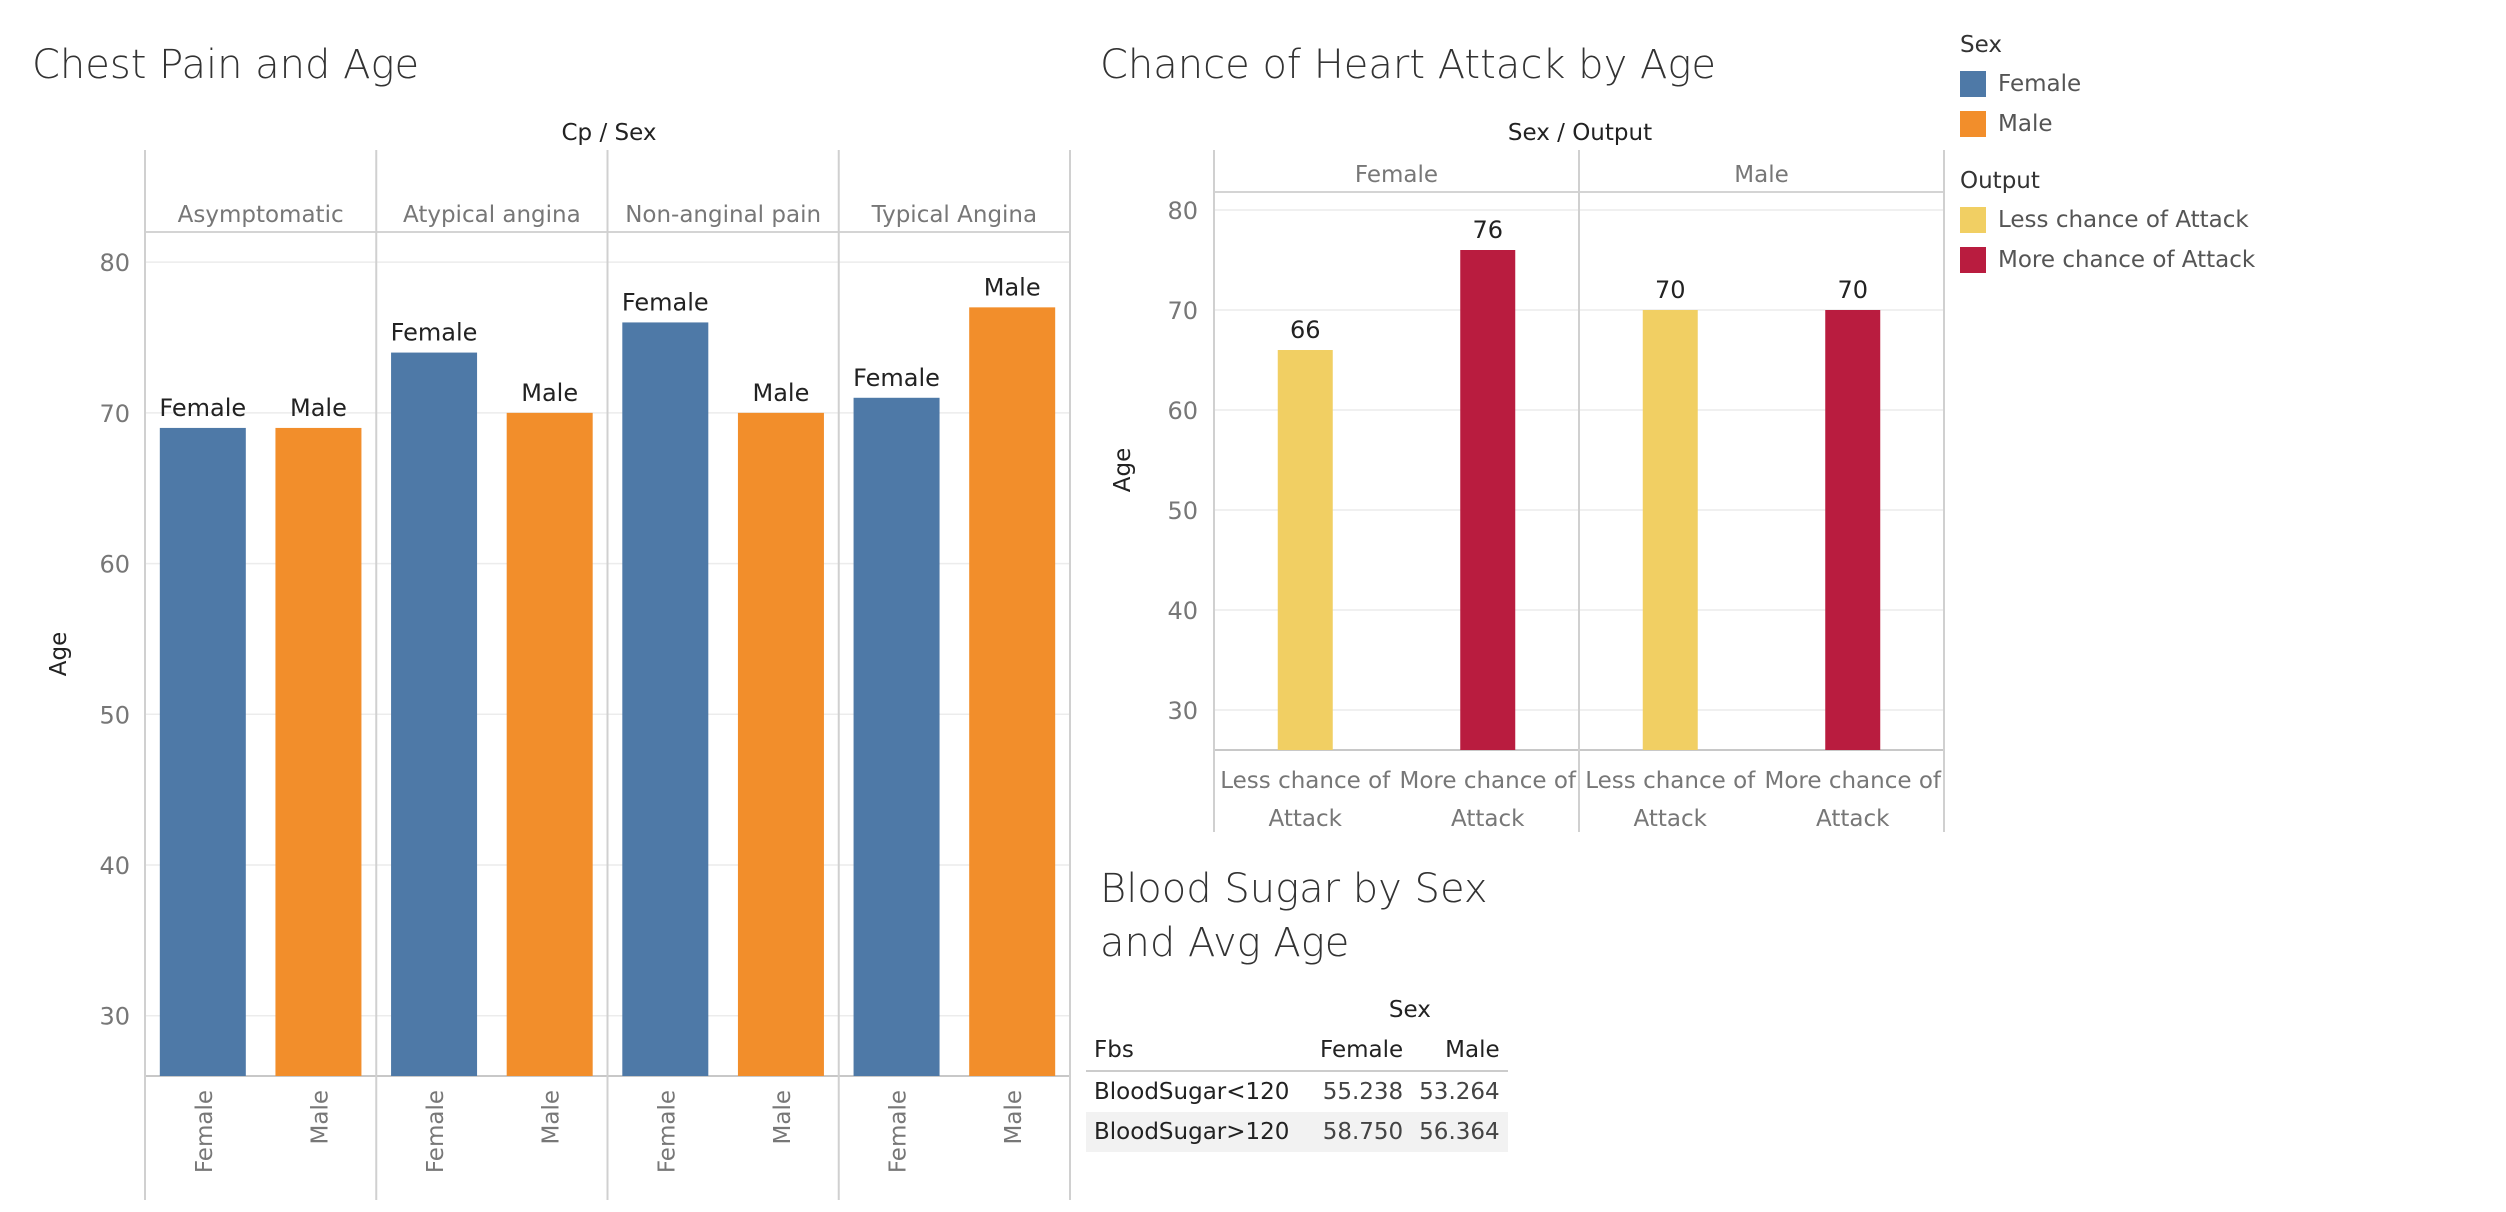  I want to click on less-chance-swatch, so click(1973, 220).